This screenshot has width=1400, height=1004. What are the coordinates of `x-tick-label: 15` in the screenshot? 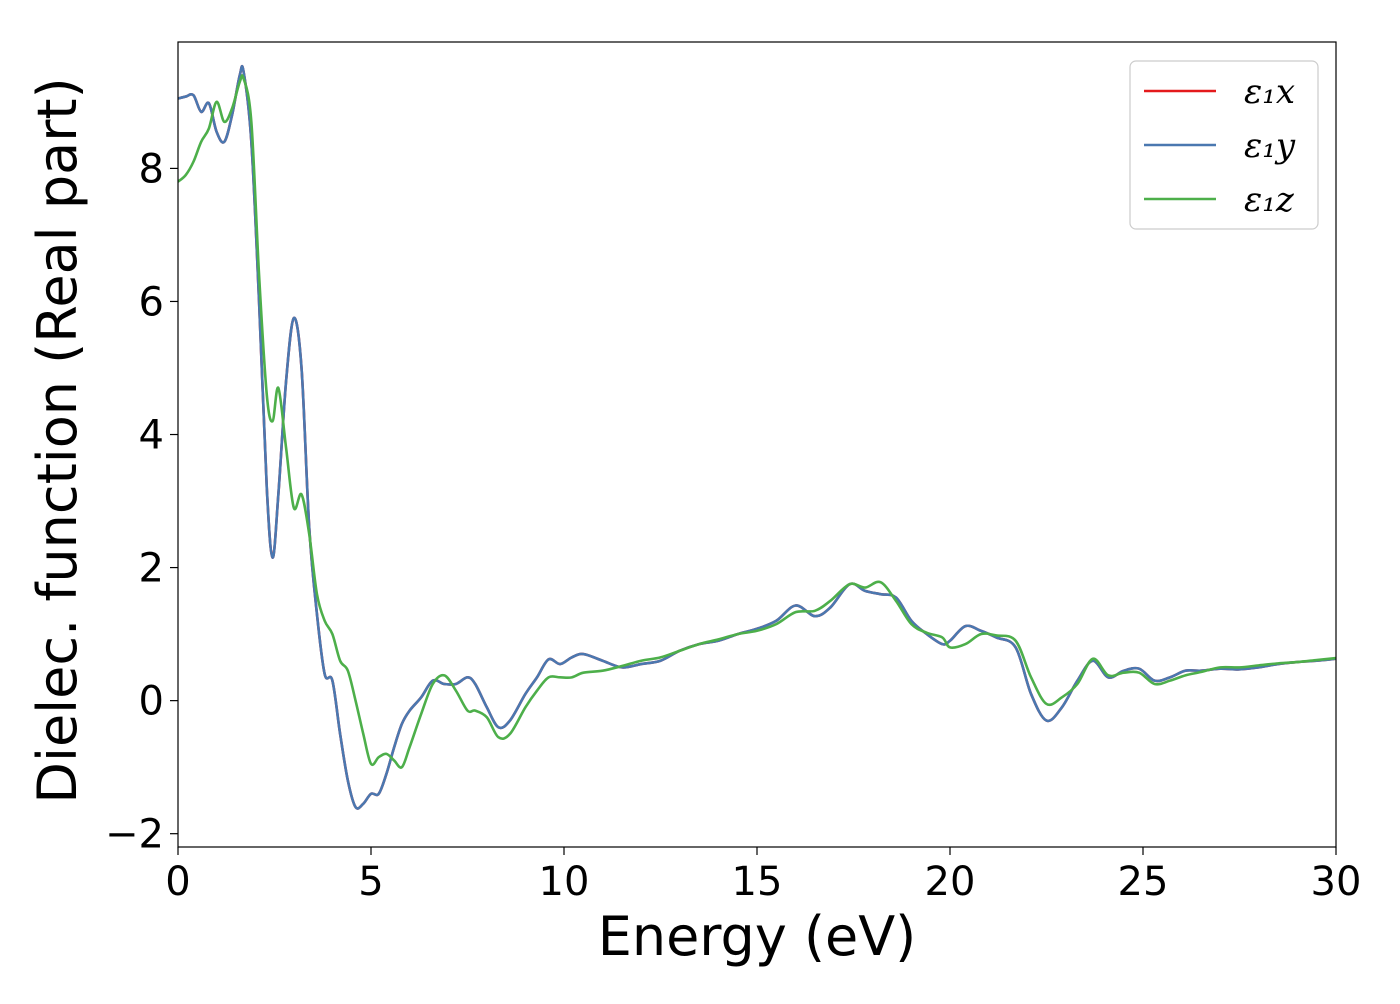 It's located at (757, 882).